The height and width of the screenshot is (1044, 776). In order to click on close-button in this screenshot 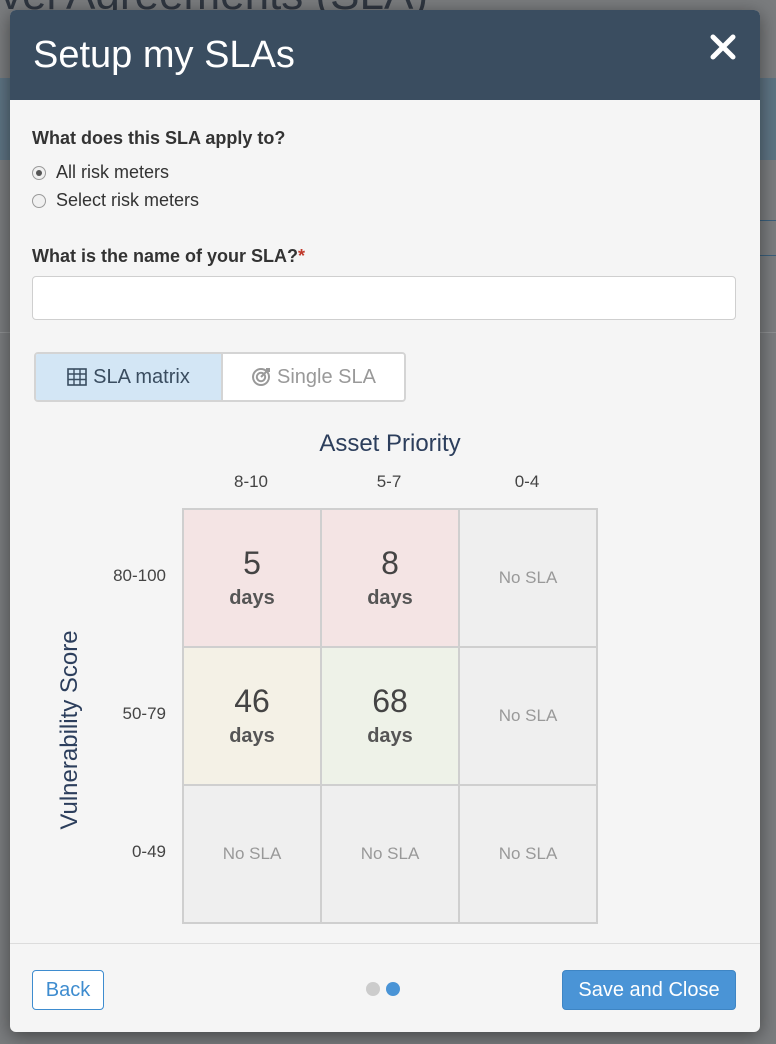, I will do `click(725, 49)`.